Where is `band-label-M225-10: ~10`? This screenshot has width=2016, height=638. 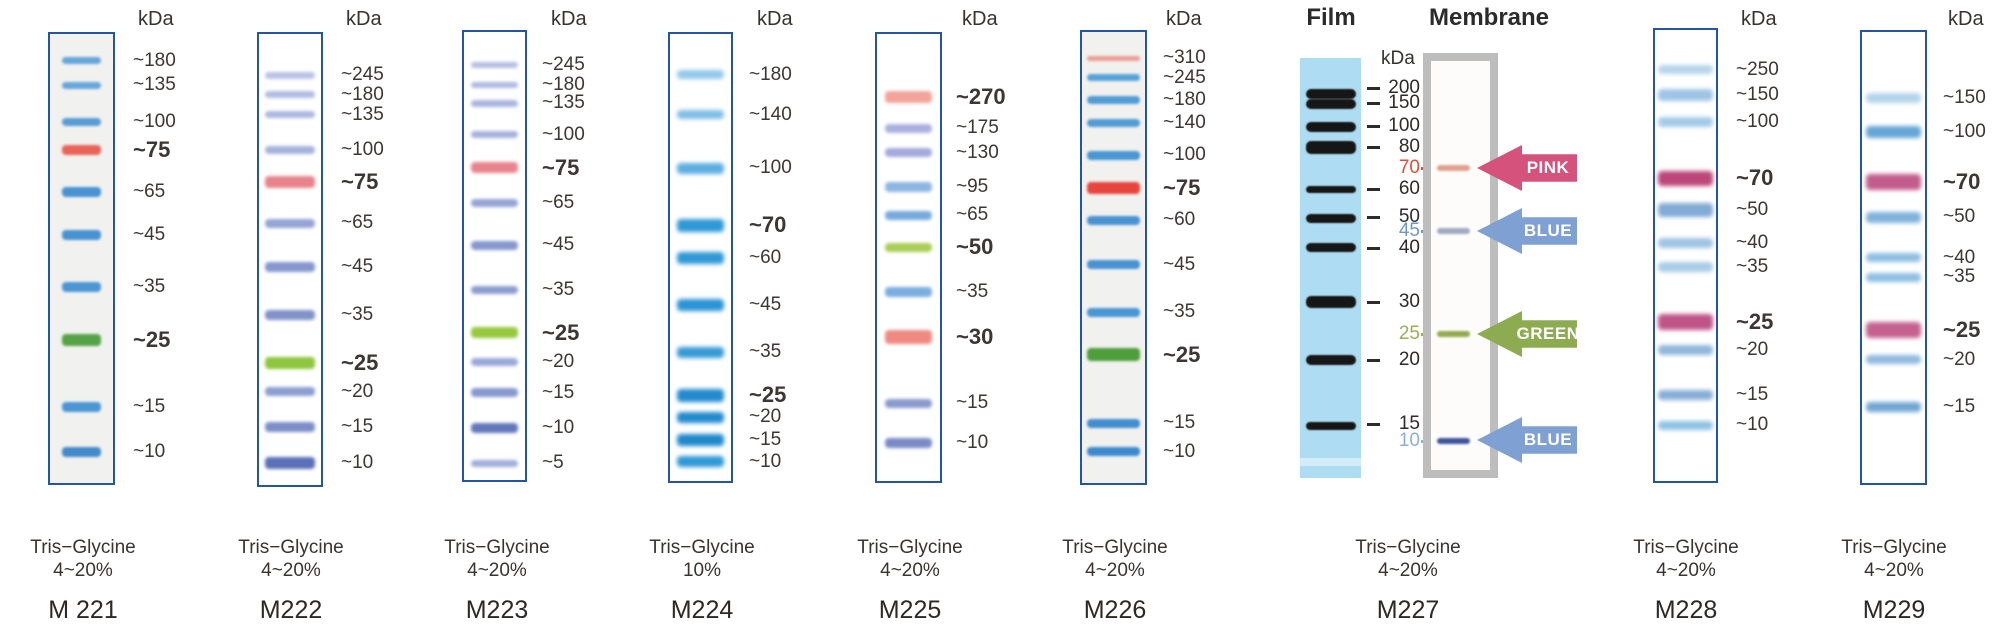 band-label-M225-10: ~10 is located at coordinates (972, 442).